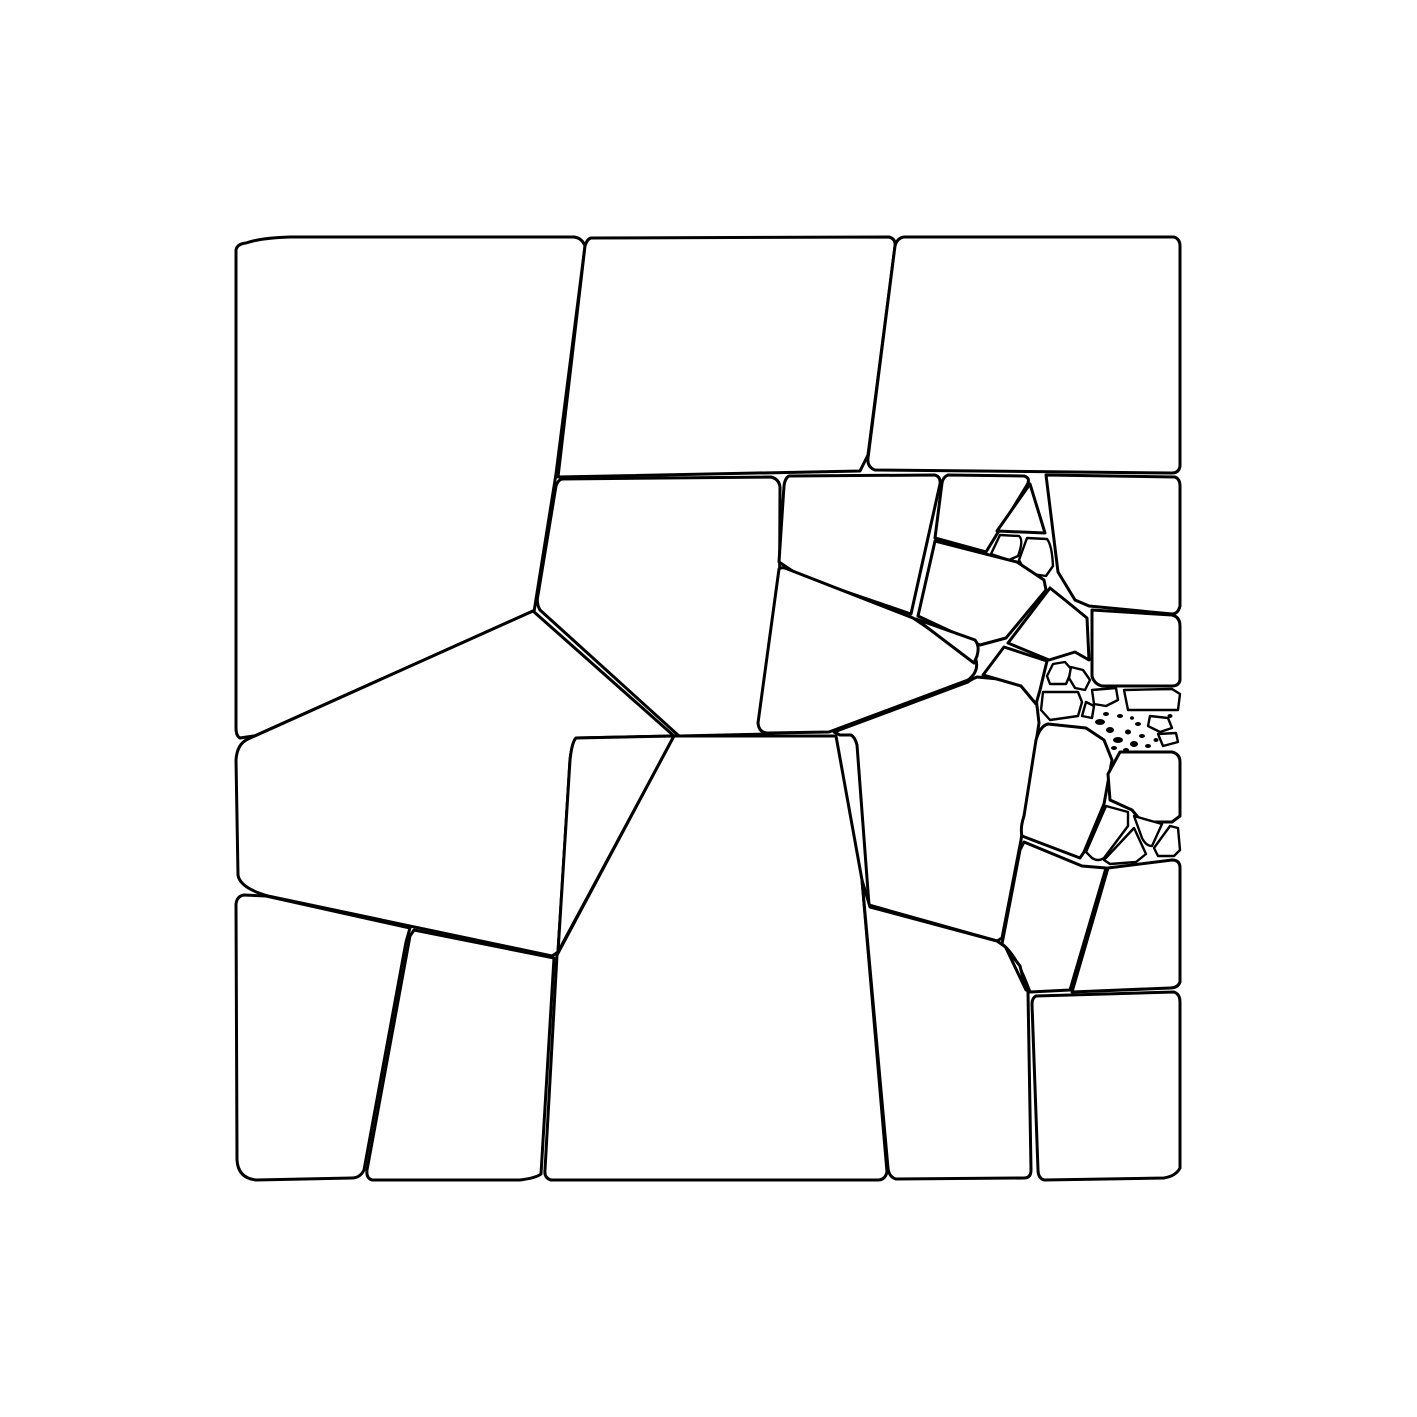  What do you see at coordinates (1113, 544) in the screenshot?
I see `tile-r6` at bounding box center [1113, 544].